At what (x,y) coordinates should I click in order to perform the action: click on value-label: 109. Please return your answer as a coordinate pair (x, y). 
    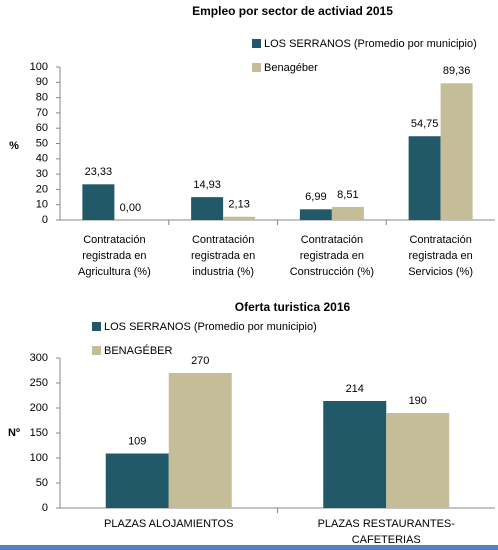
    Looking at the image, I should click on (137, 441).